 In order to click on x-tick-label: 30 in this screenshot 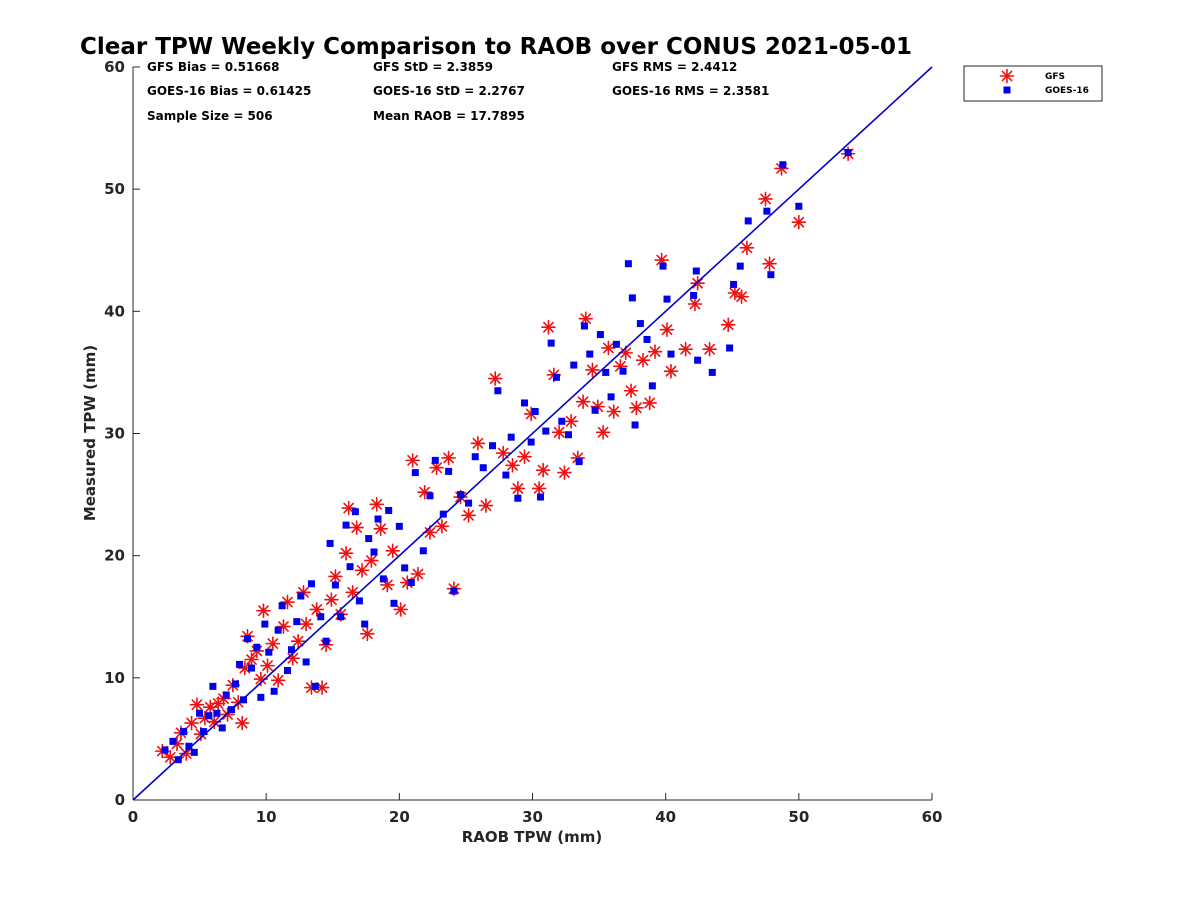, I will do `click(532, 817)`.